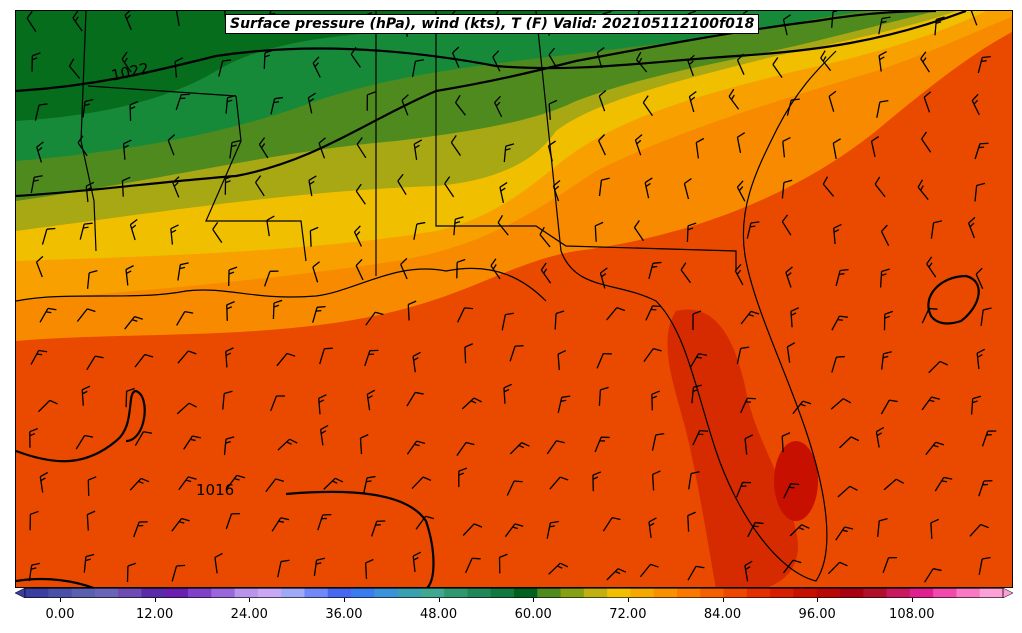  What do you see at coordinates (1007, 593) in the screenshot?
I see `colorbar-over-arrow` at bounding box center [1007, 593].